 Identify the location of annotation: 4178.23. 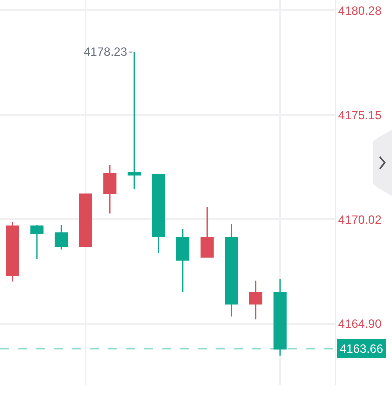
(106, 52).